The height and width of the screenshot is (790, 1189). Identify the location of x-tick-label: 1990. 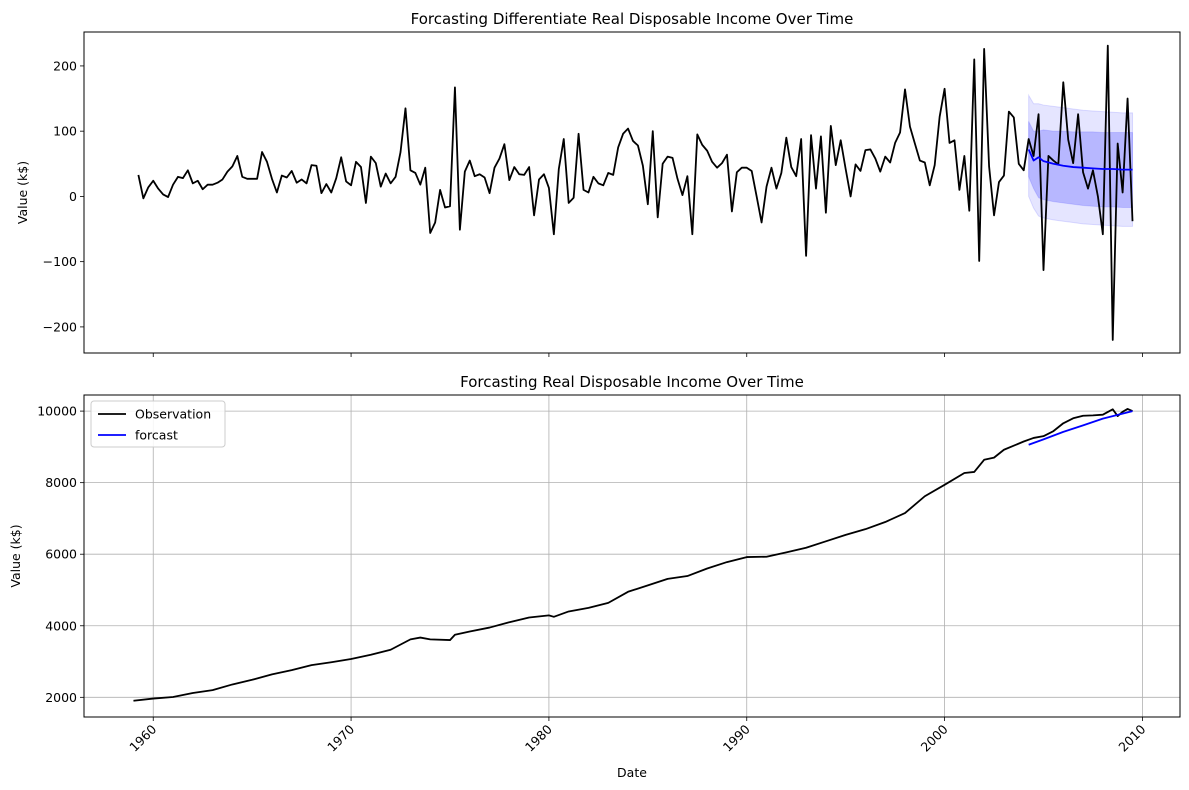
(736, 737).